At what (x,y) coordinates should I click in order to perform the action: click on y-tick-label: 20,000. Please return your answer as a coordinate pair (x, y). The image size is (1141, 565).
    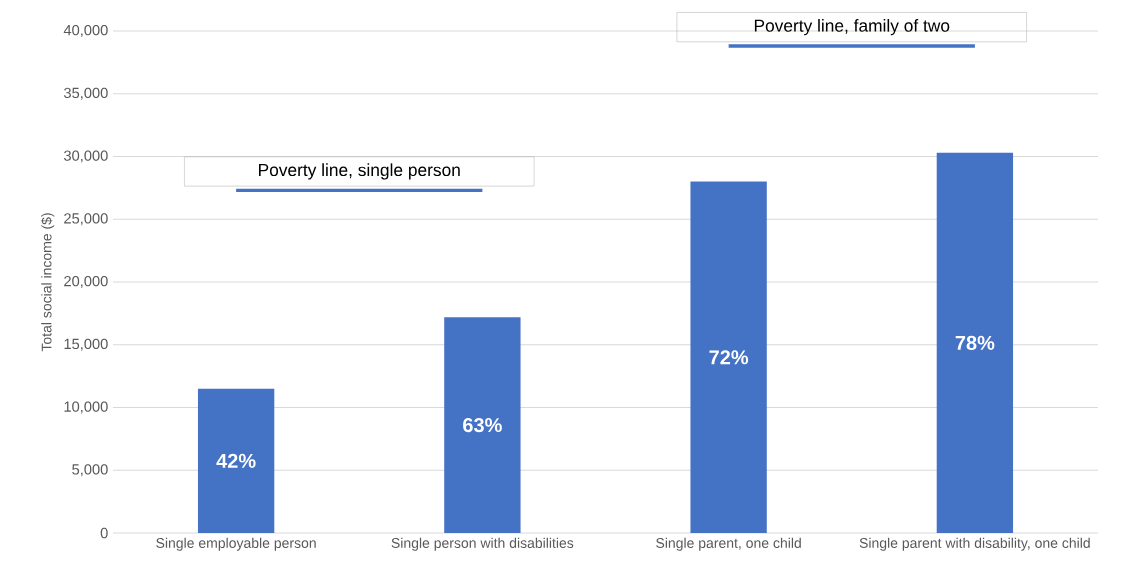
    Looking at the image, I should click on (86, 282).